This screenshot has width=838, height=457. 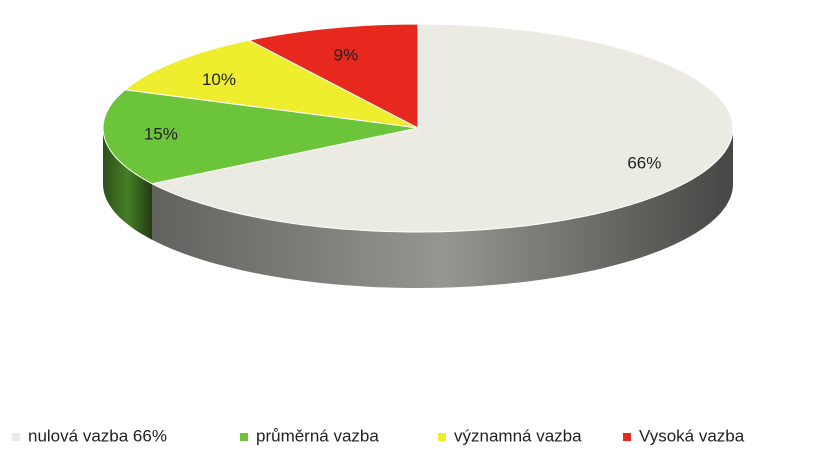 What do you see at coordinates (97, 435) in the screenshot?
I see `legend-label: nulová vazba 66%` at bounding box center [97, 435].